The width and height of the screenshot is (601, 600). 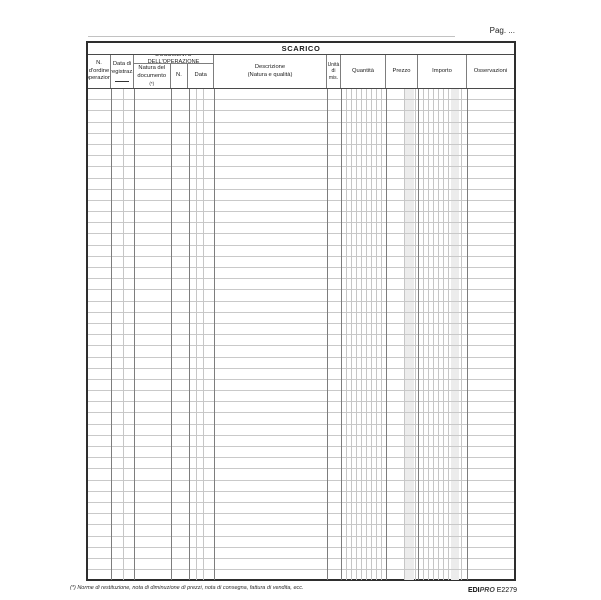 I want to click on col-header-ordine-label: N. d'ordine operazioni, so click(x=99, y=71).